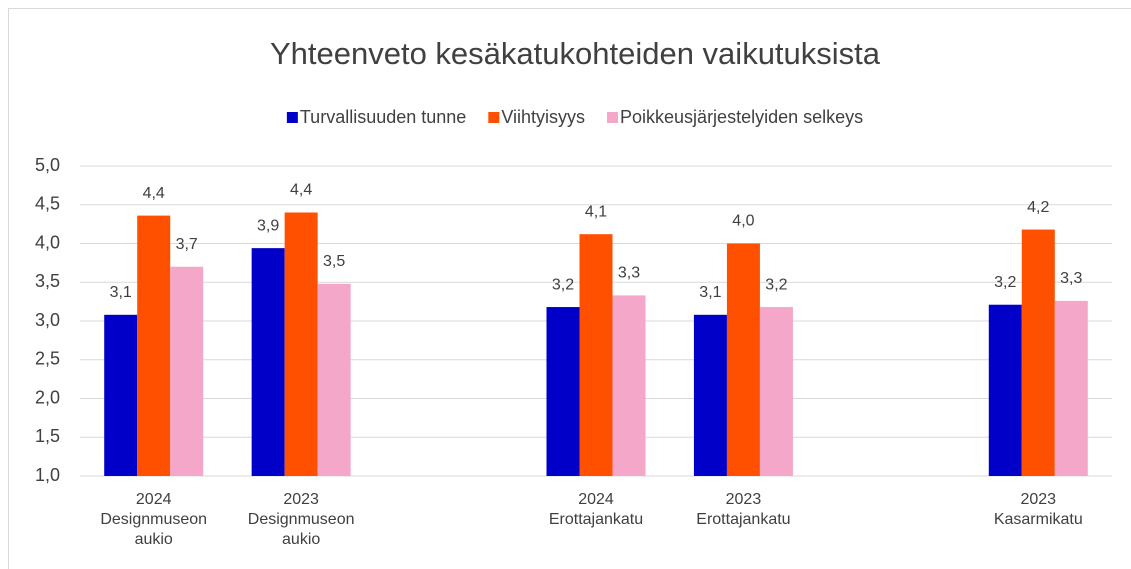 This screenshot has height=569, width=1131. Describe the element at coordinates (743, 221) in the screenshot. I see `data-label: 4,0` at that location.